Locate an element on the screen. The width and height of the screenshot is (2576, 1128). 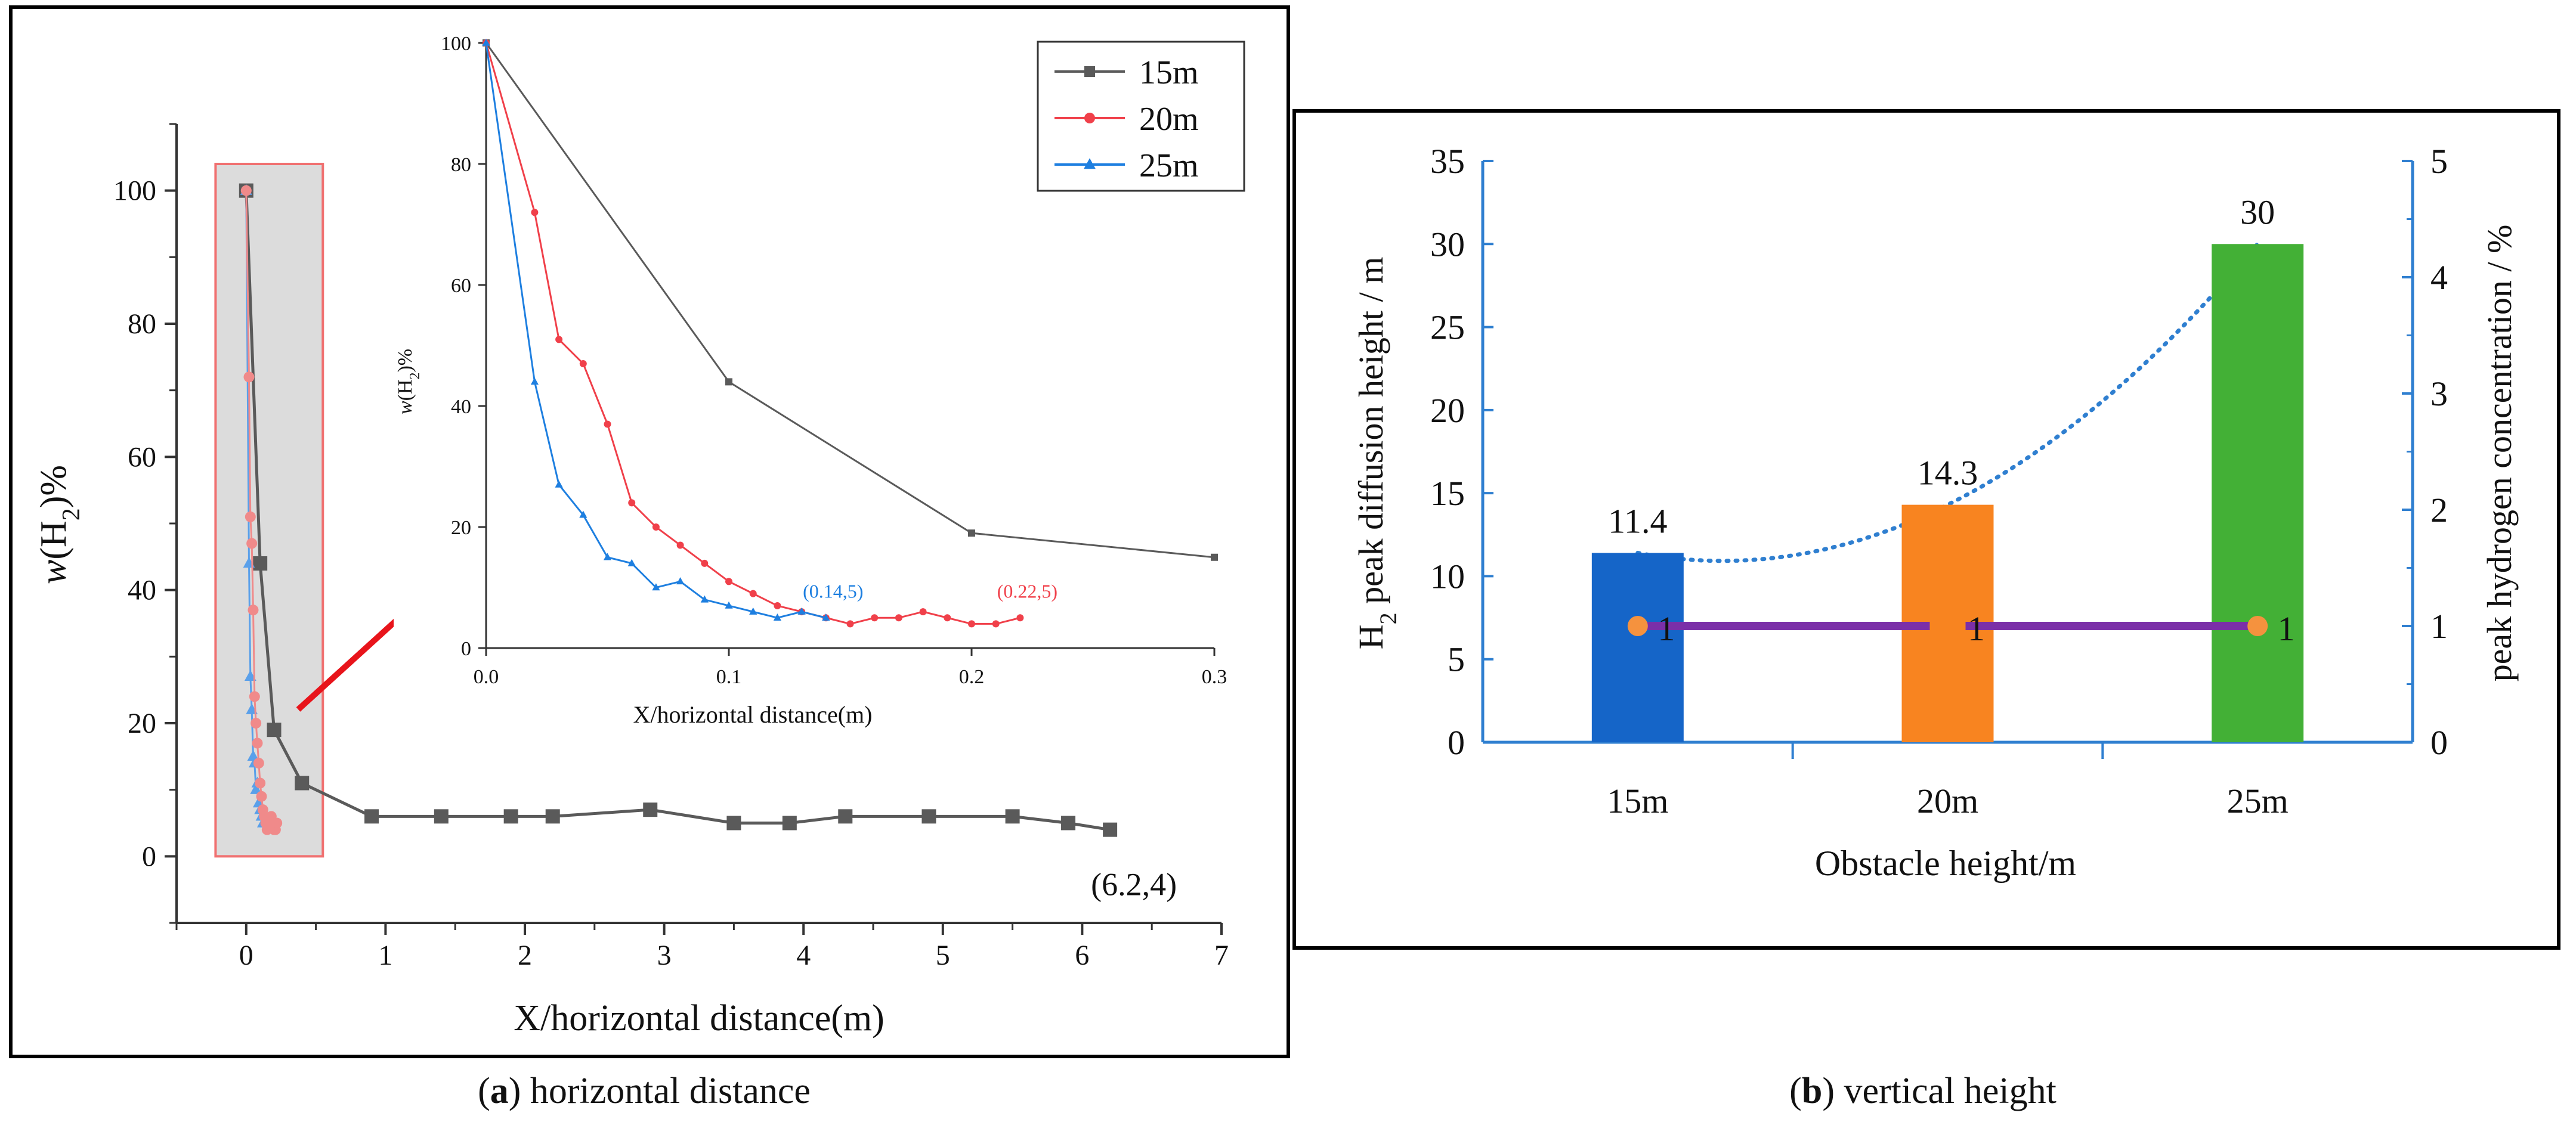
bar-15m is located at coordinates (1637, 647).